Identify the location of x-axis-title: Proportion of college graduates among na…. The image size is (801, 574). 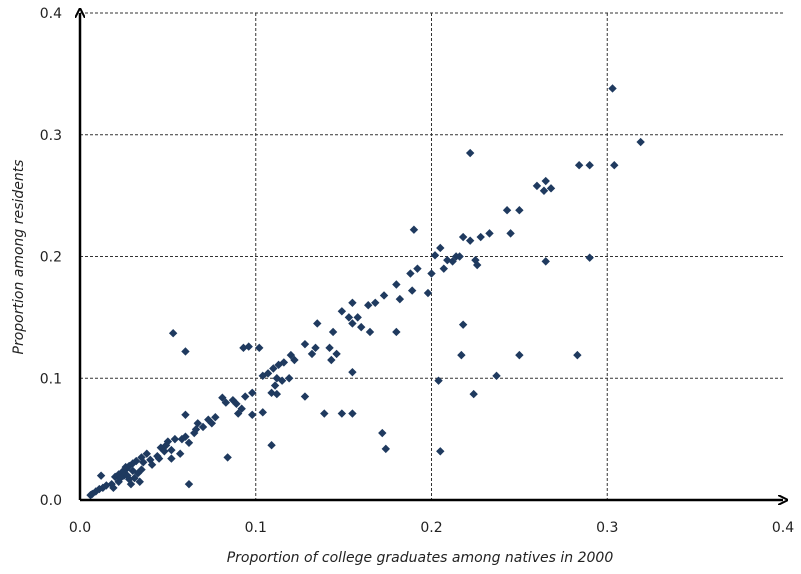
(420, 558).